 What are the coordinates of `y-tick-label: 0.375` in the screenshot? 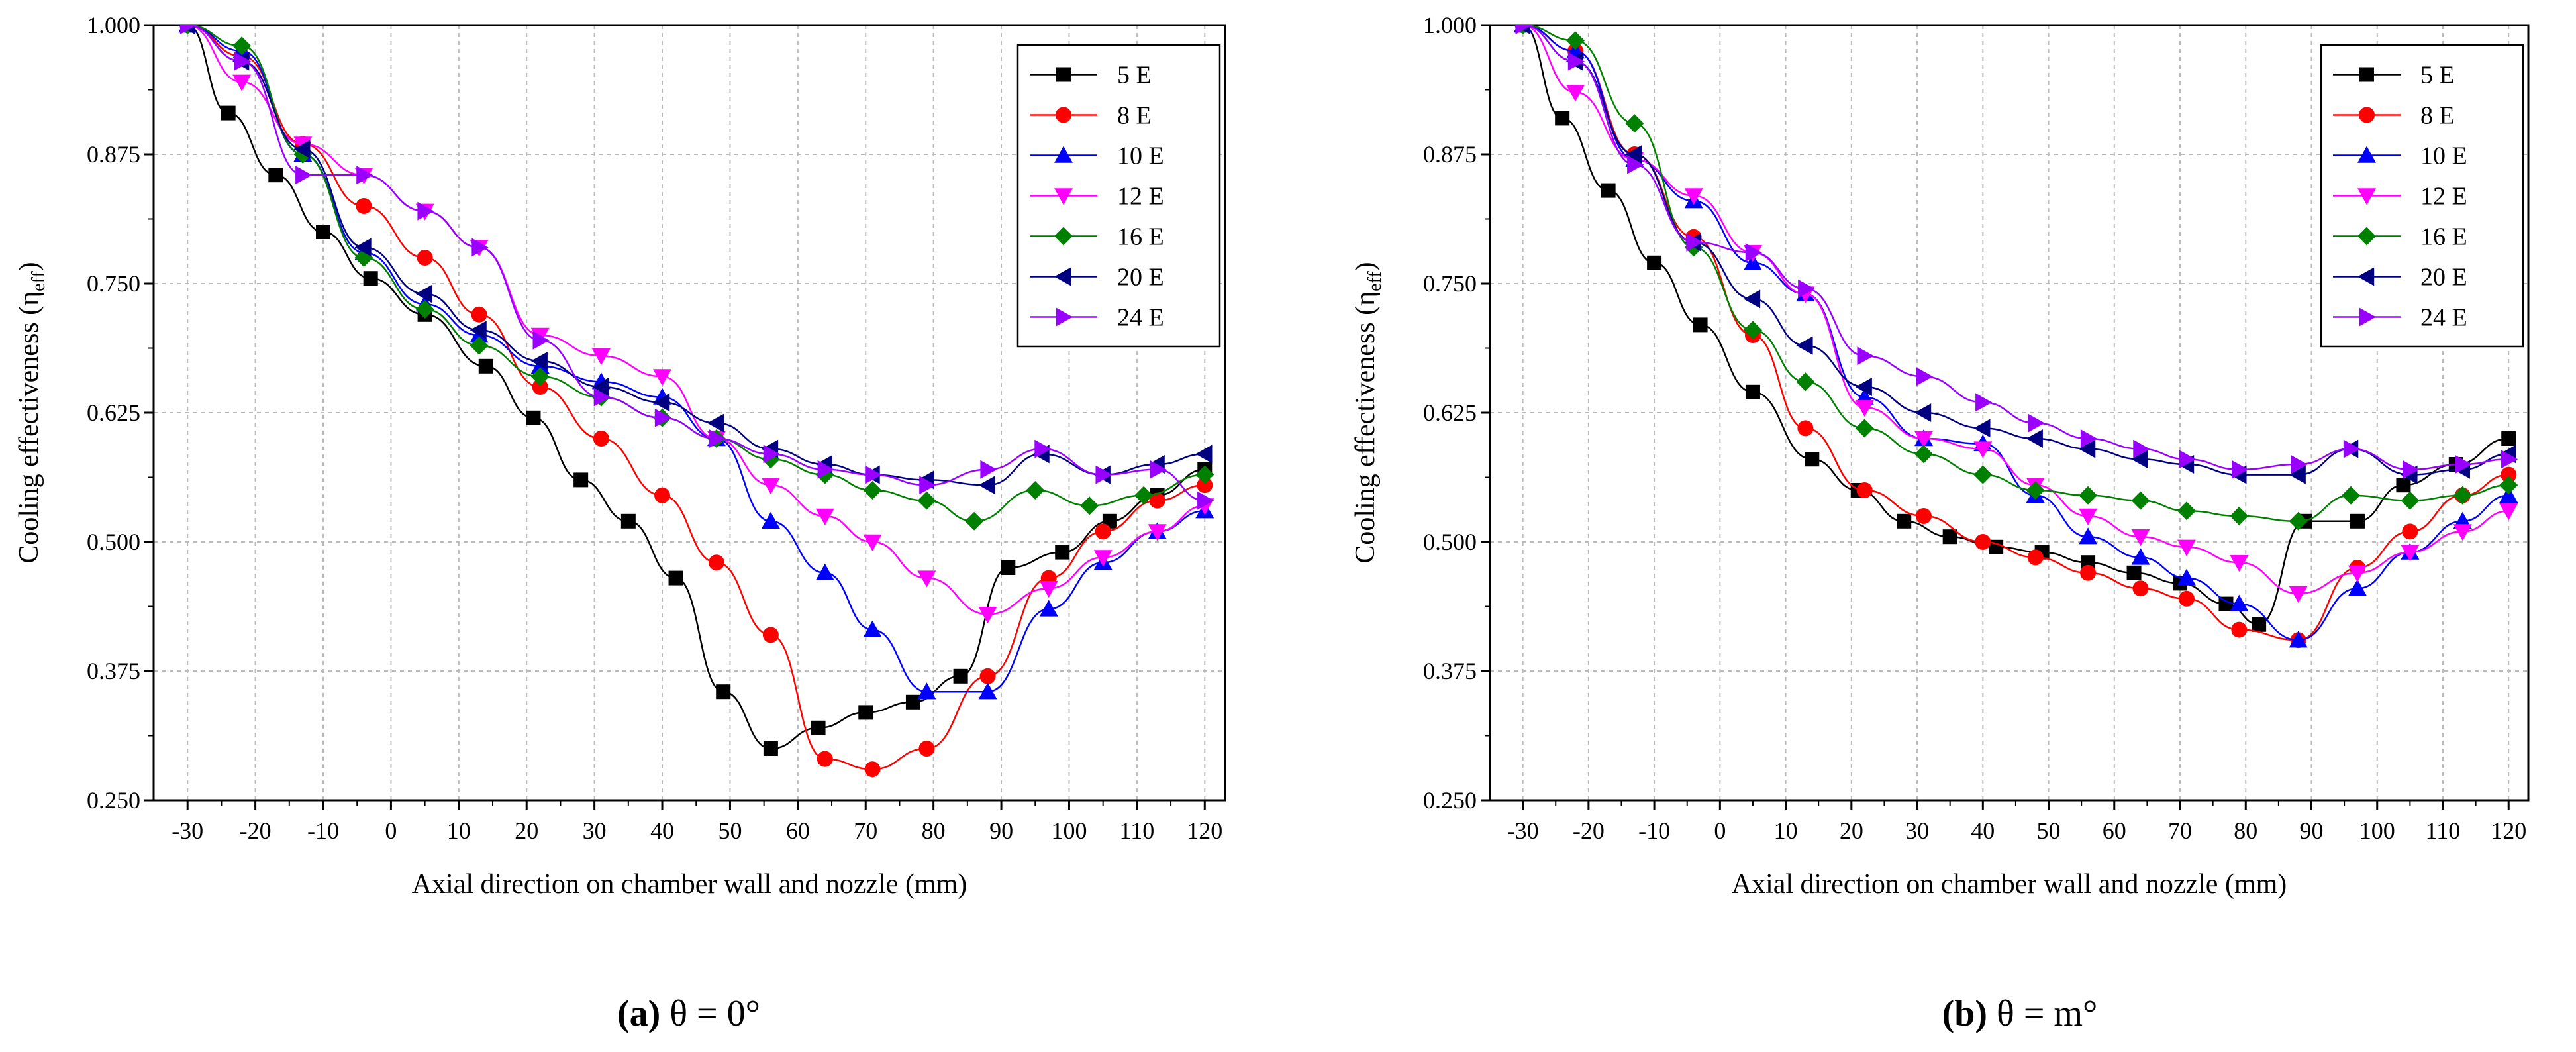 It's located at (1450, 671).